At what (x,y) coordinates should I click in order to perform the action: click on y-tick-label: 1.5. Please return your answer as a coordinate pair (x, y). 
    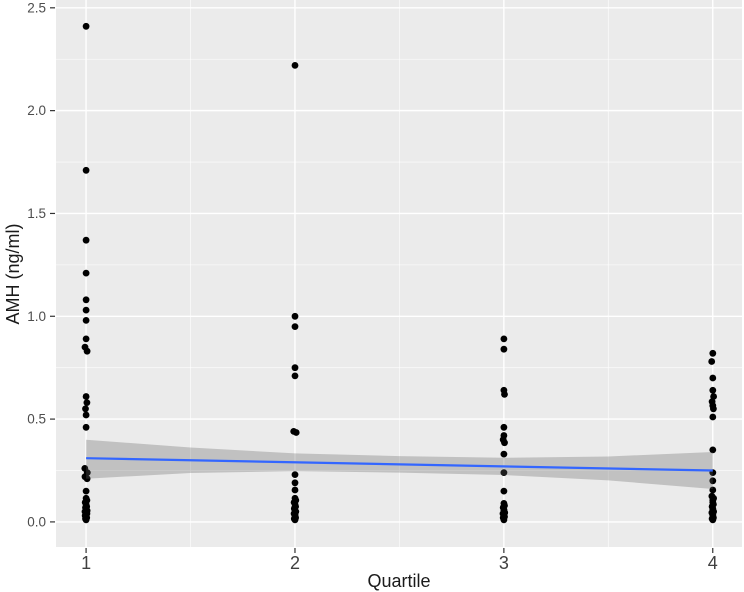
    Looking at the image, I should click on (36, 213).